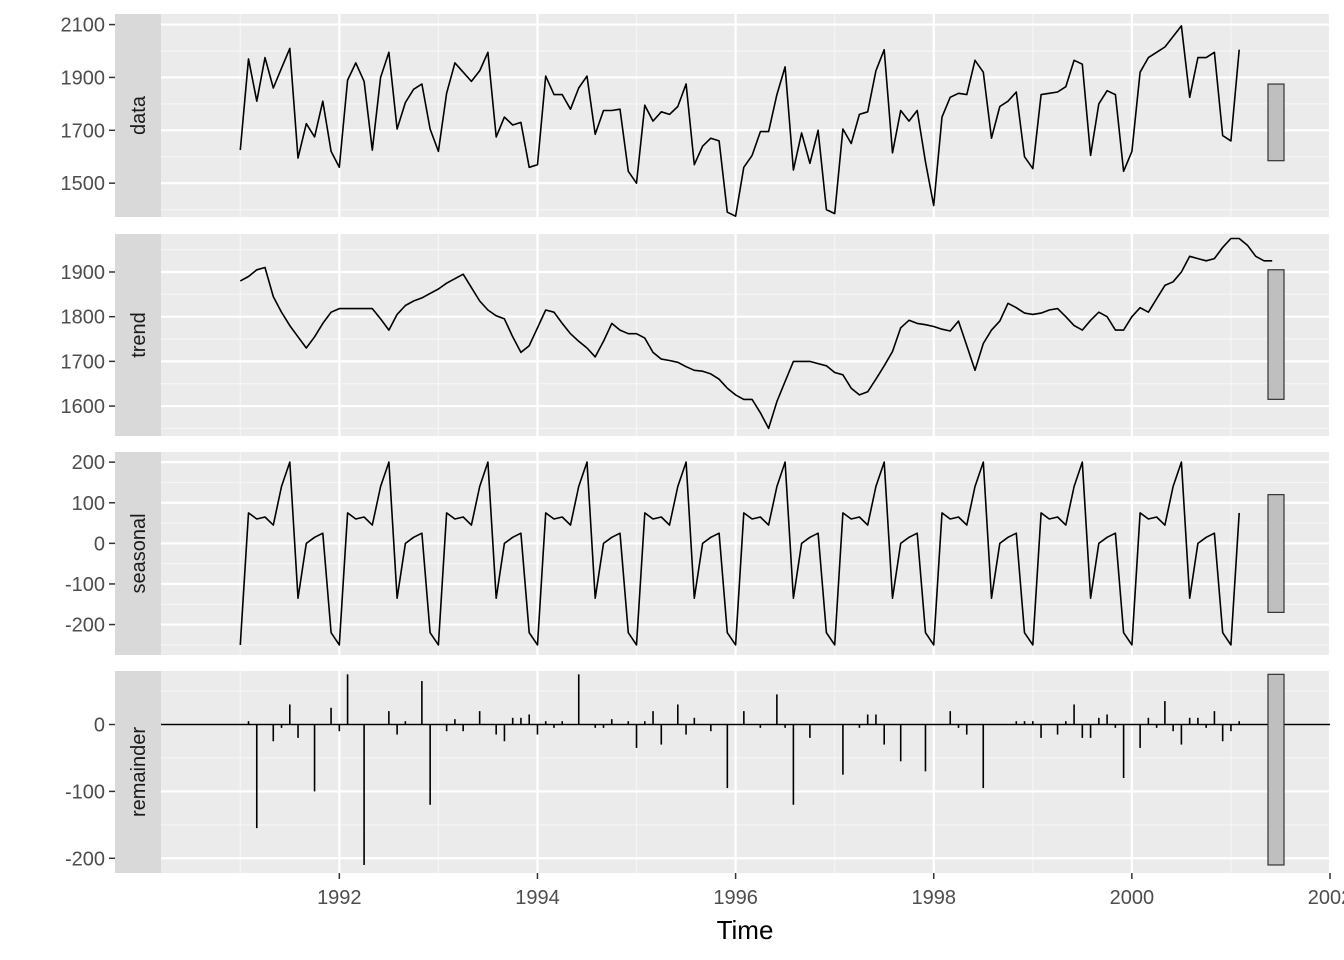 Image resolution: width=1344 pixels, height=960 pixels. I want to click on strip-label-remainder: remainder, so click(139, 772).